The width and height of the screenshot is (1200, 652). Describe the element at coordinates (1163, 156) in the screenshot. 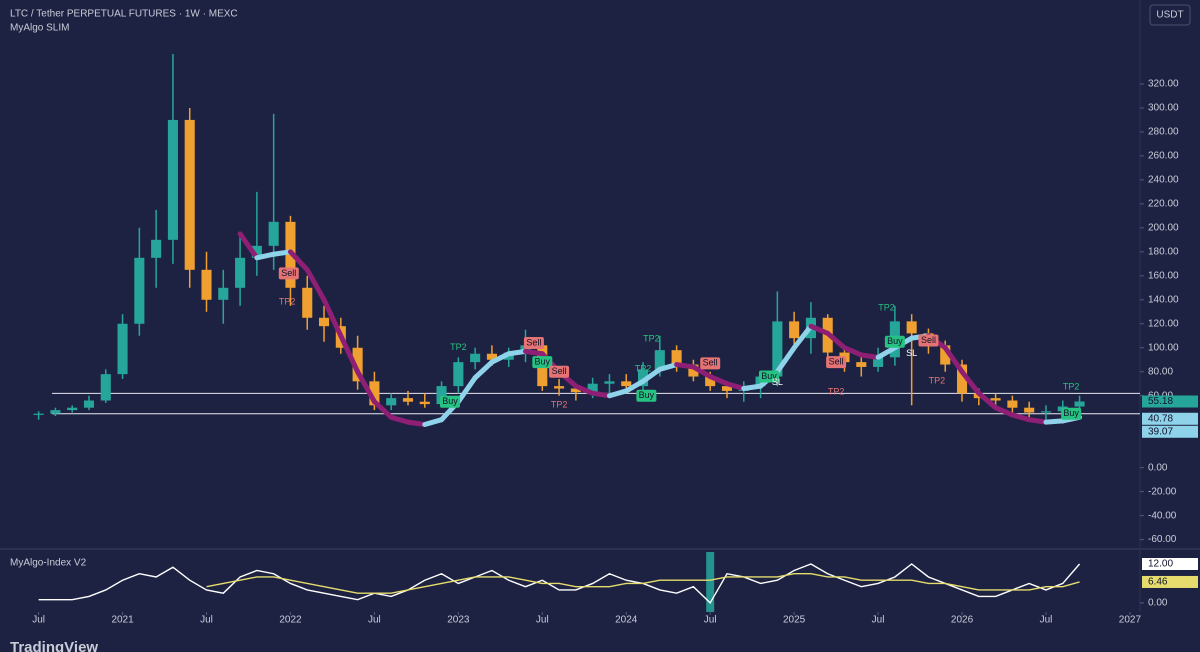

I see `y-tick-label: 260.00` at that location.